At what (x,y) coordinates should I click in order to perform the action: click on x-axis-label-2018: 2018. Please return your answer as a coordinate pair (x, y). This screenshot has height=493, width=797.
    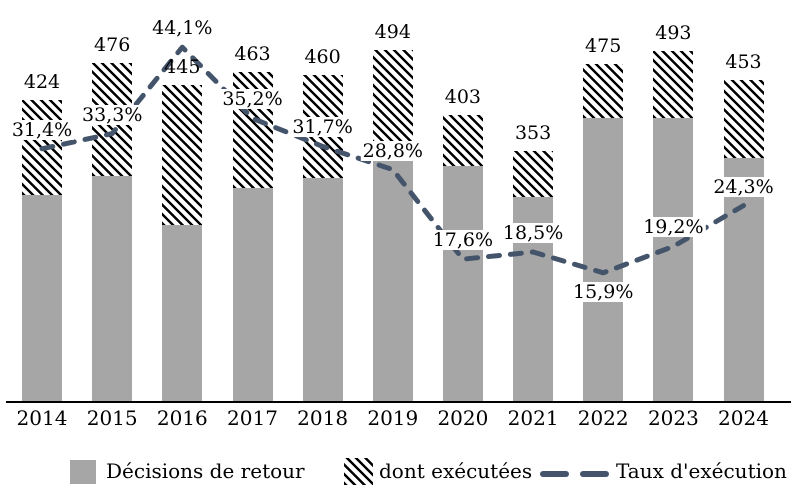
    Looking at the image, I should click on (323, 418).